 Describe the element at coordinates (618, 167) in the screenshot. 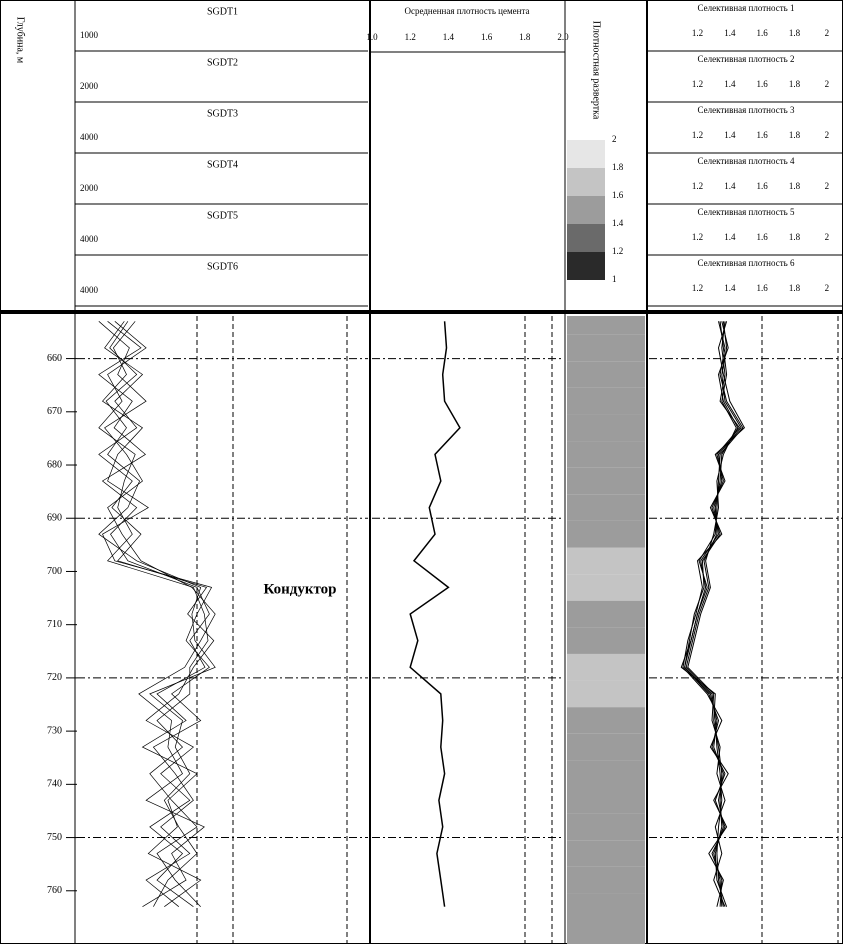

I see `legend-tick-label: 1.8` at that location.